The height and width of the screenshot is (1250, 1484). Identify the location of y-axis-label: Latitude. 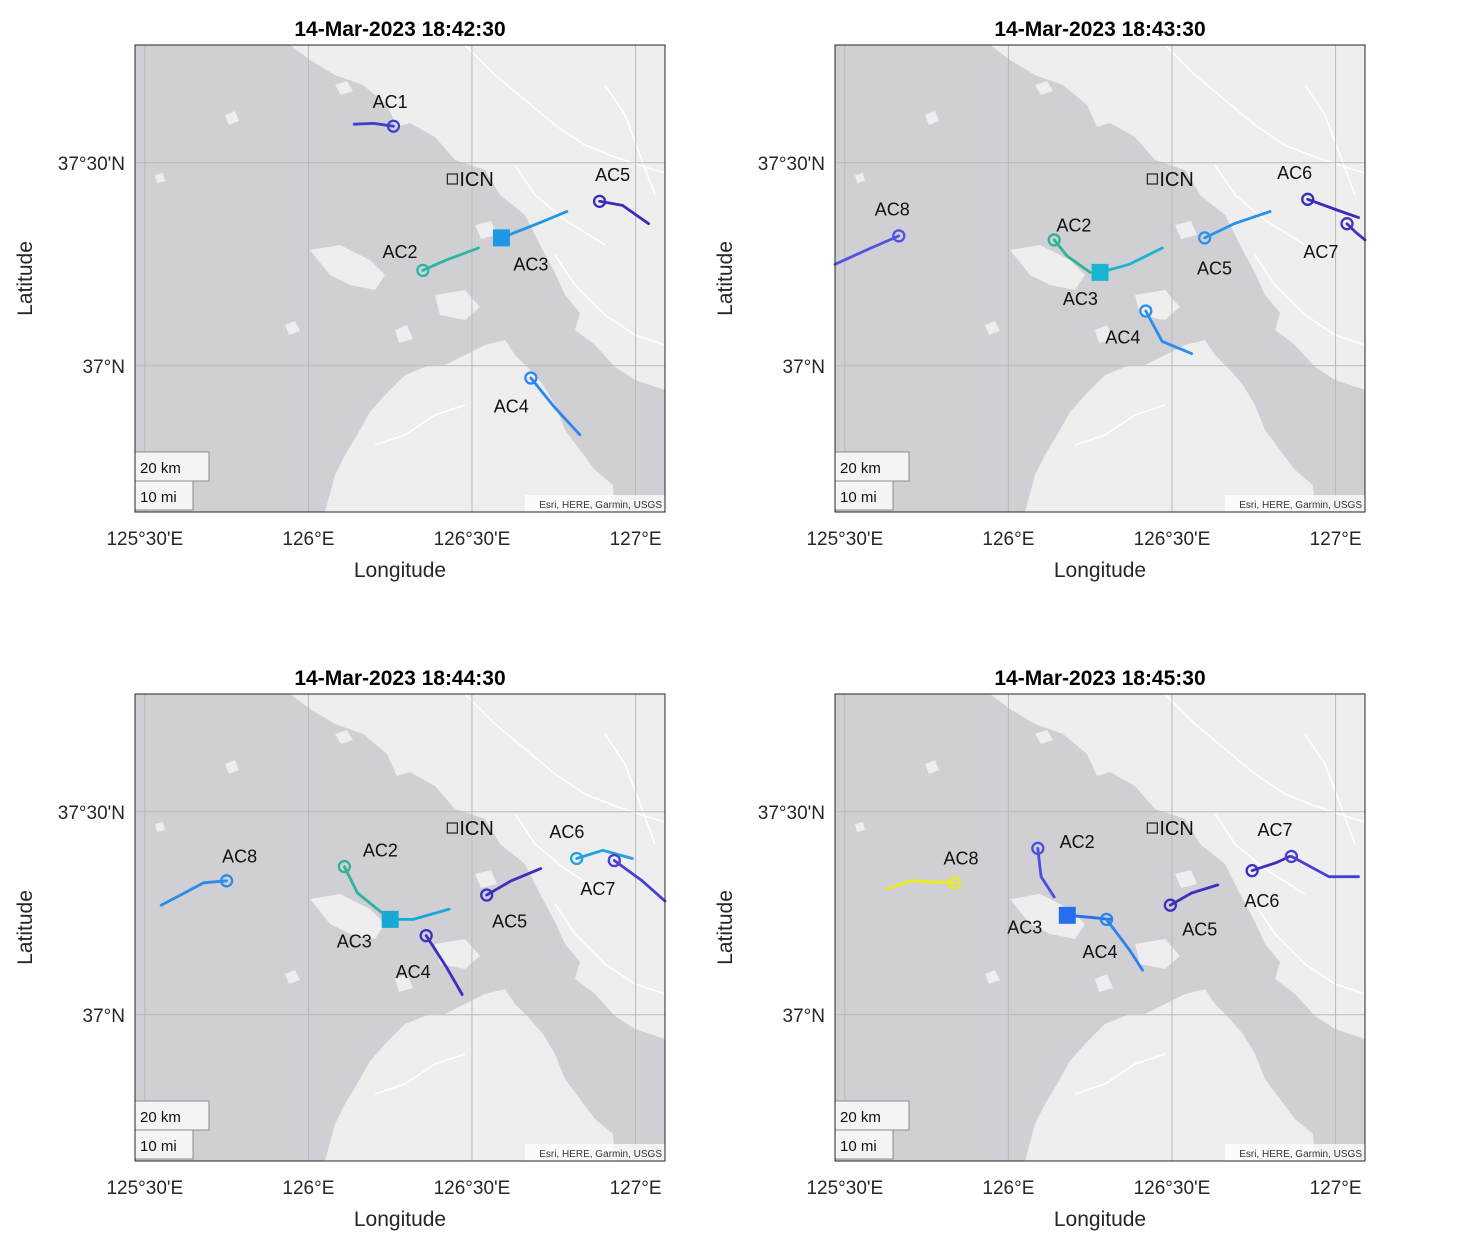
(725, 278).